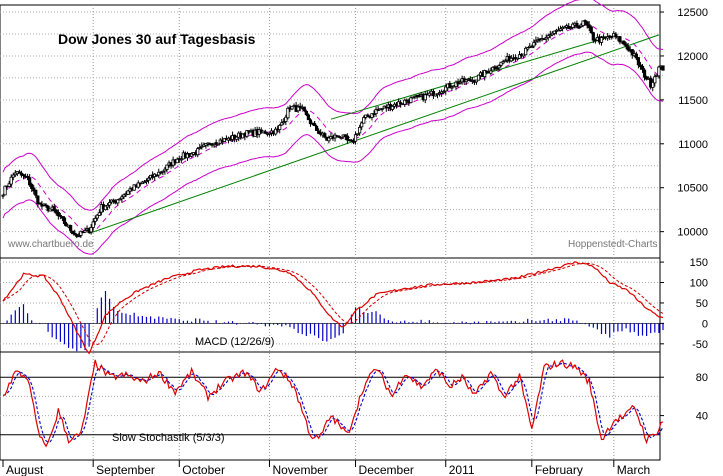 This screenshot has width=723, height=476. I want to click on macd-tick-label: -50, so click(700, 345).